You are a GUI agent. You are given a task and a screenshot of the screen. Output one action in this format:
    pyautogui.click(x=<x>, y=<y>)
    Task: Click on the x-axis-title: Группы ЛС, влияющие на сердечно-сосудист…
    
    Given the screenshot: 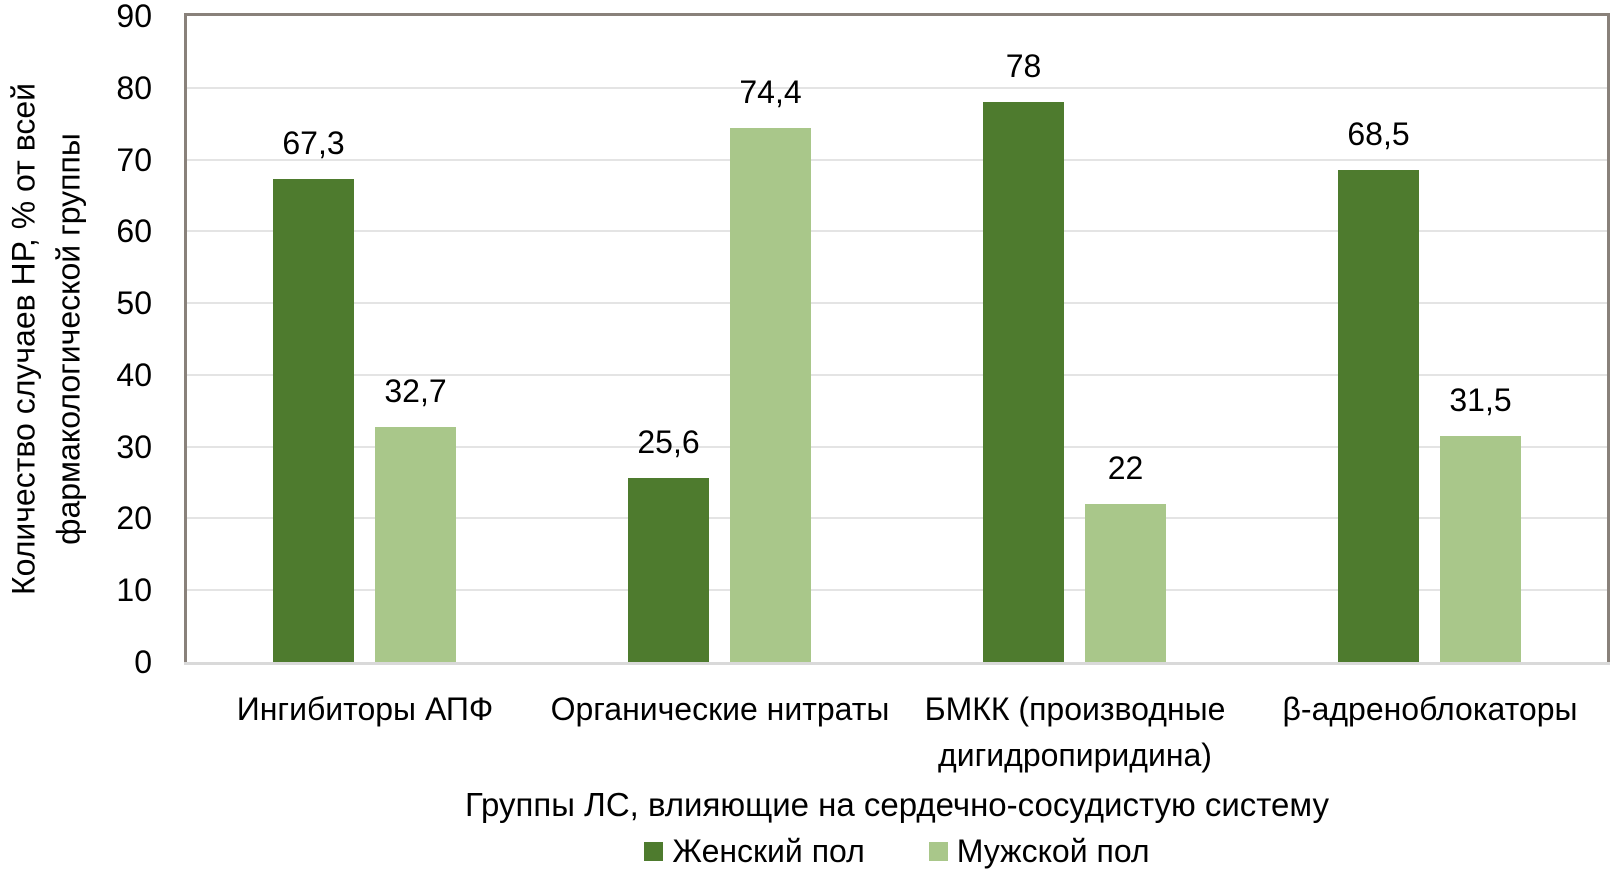 What is the action you would take?
    pyautogui.click(x=897, y=804)
    